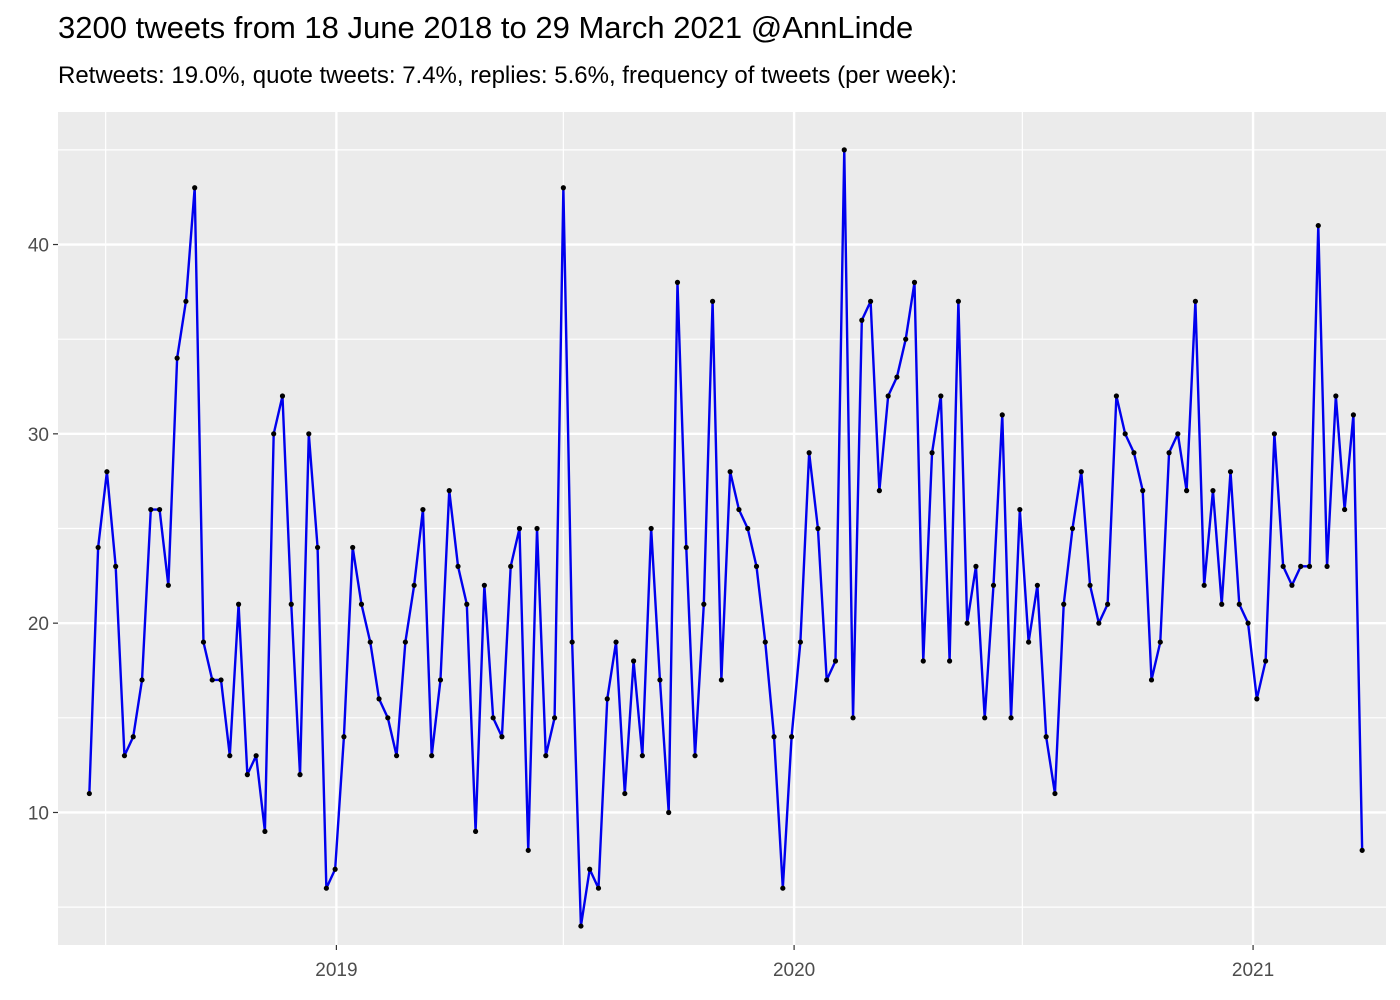 The image size is (1400, 1000). I want to click on y-tick-label: 30, so click(38, 435).